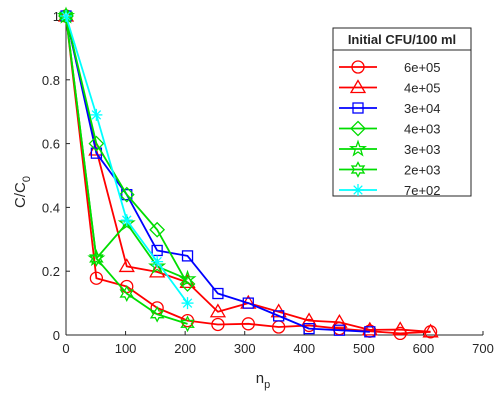  Describe the element at coordinates (65, 348) in the screenshot. I see `x-tick-label: 0` at that location.